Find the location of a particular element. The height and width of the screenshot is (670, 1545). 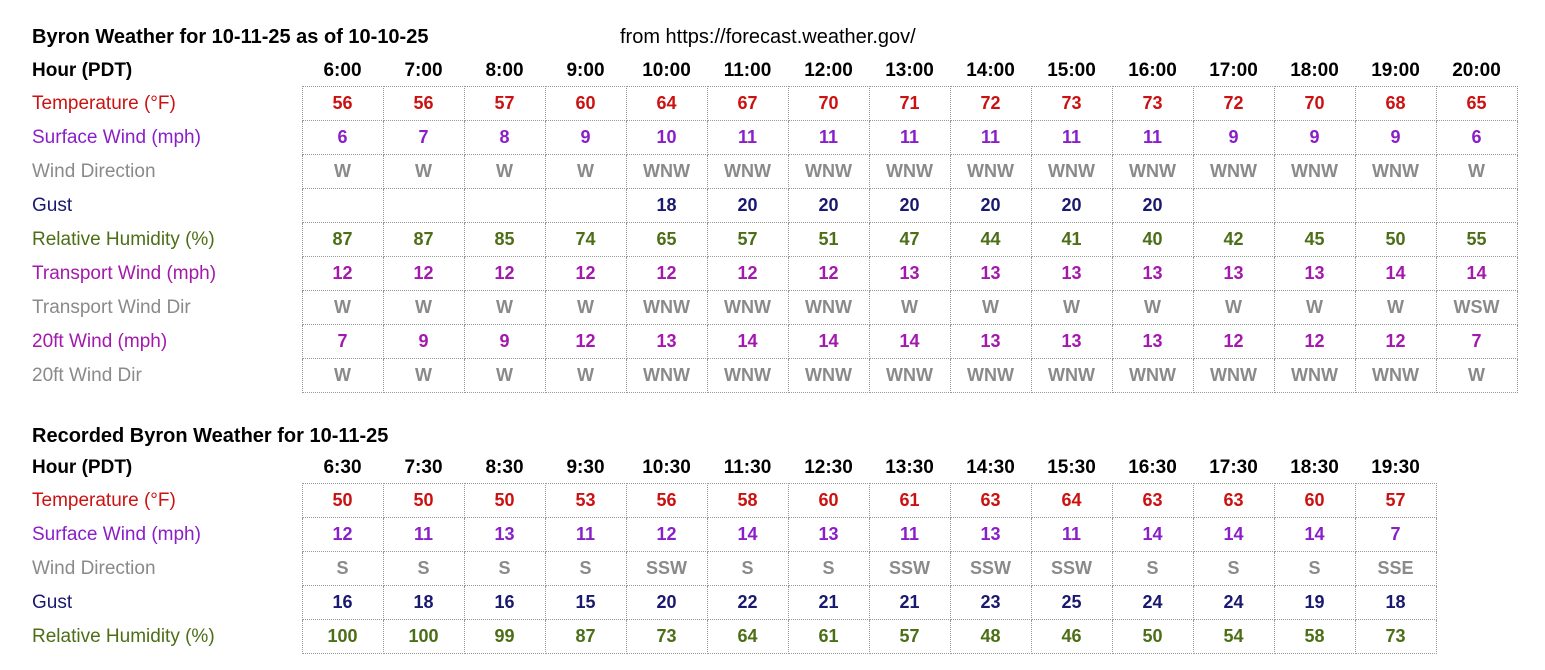

row-label: Wind Direction is located at coordinates (94, 171).